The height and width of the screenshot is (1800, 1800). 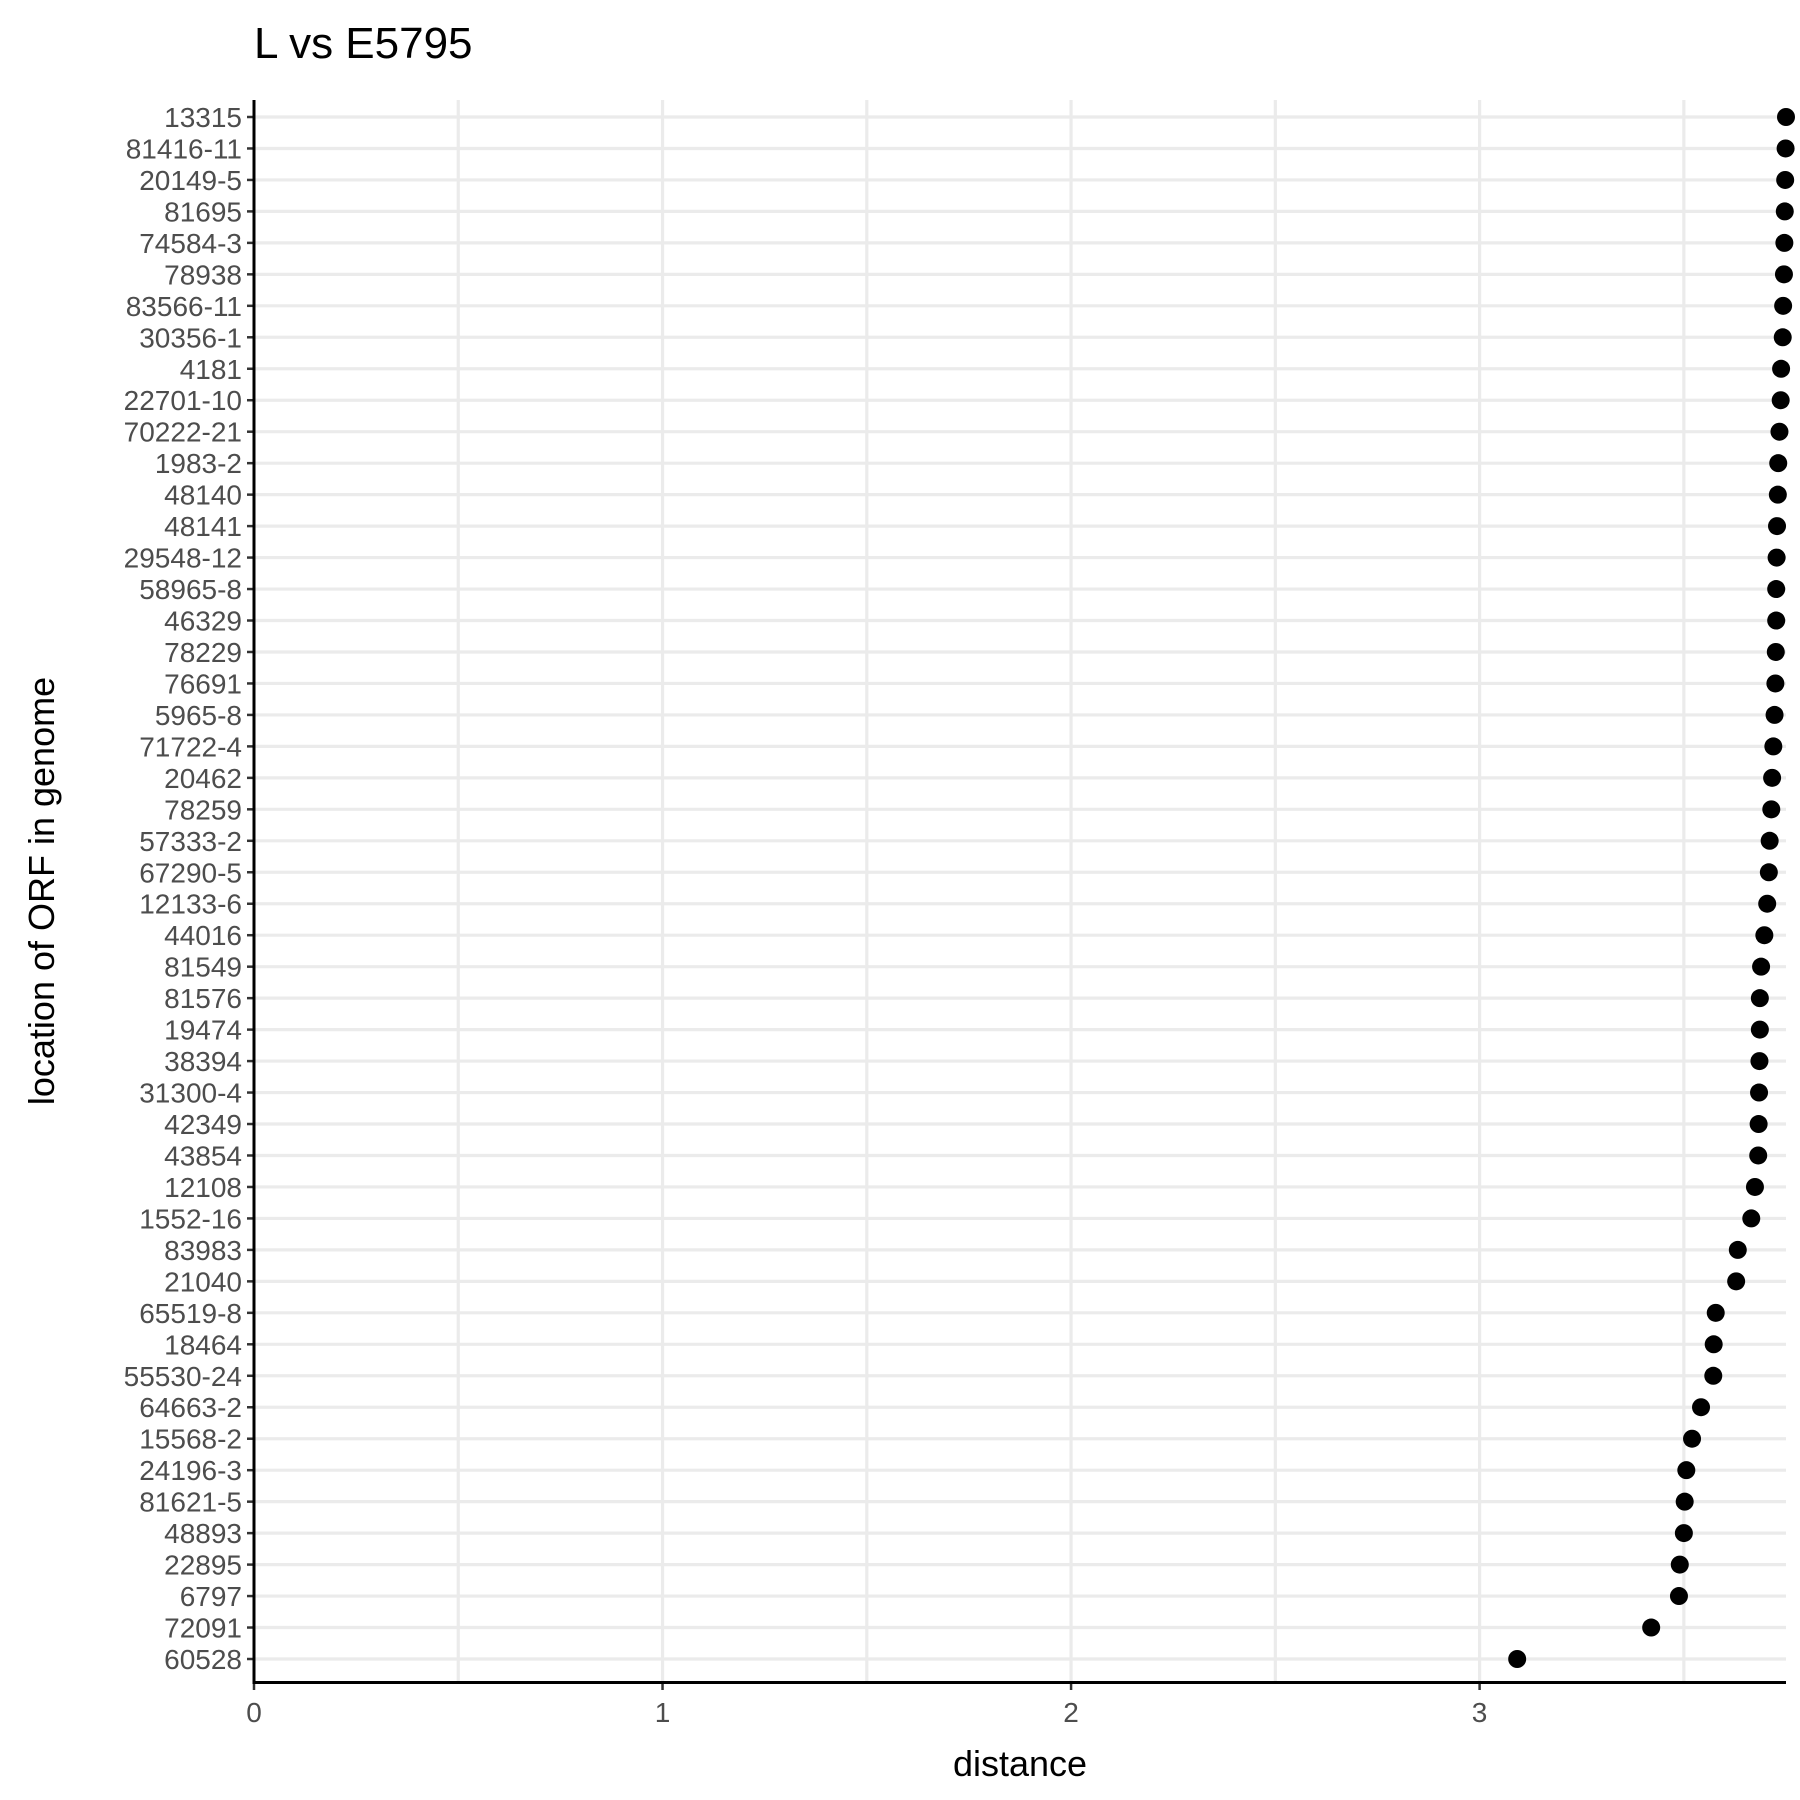 I want to click on y-tick-label-18: 76691, so click(x=203, y=683).